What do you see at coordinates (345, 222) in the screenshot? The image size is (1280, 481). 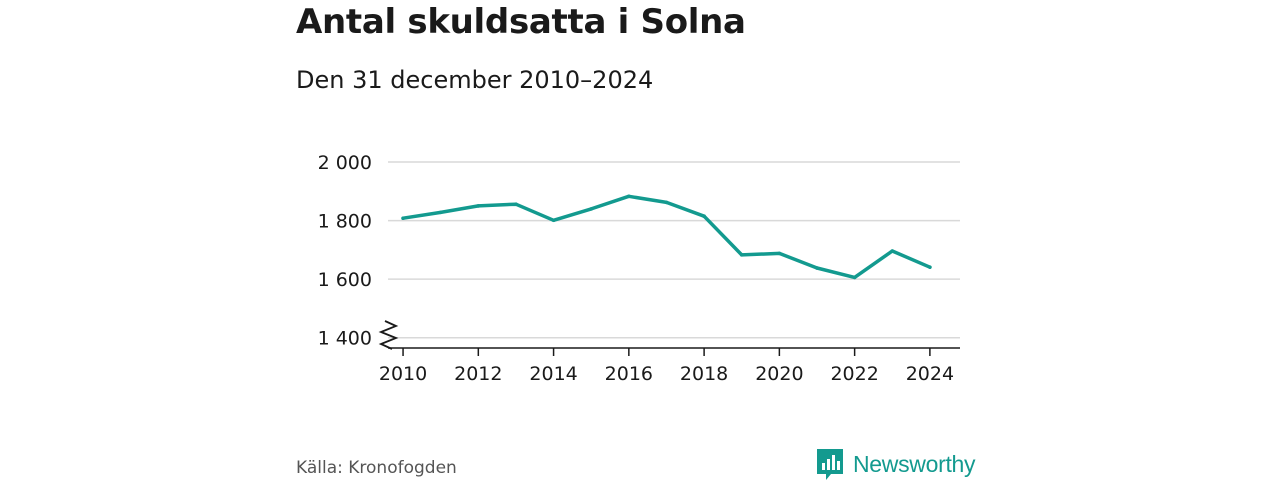 I see `y-tick-label: 1 800` at bounding box center [345, 222].